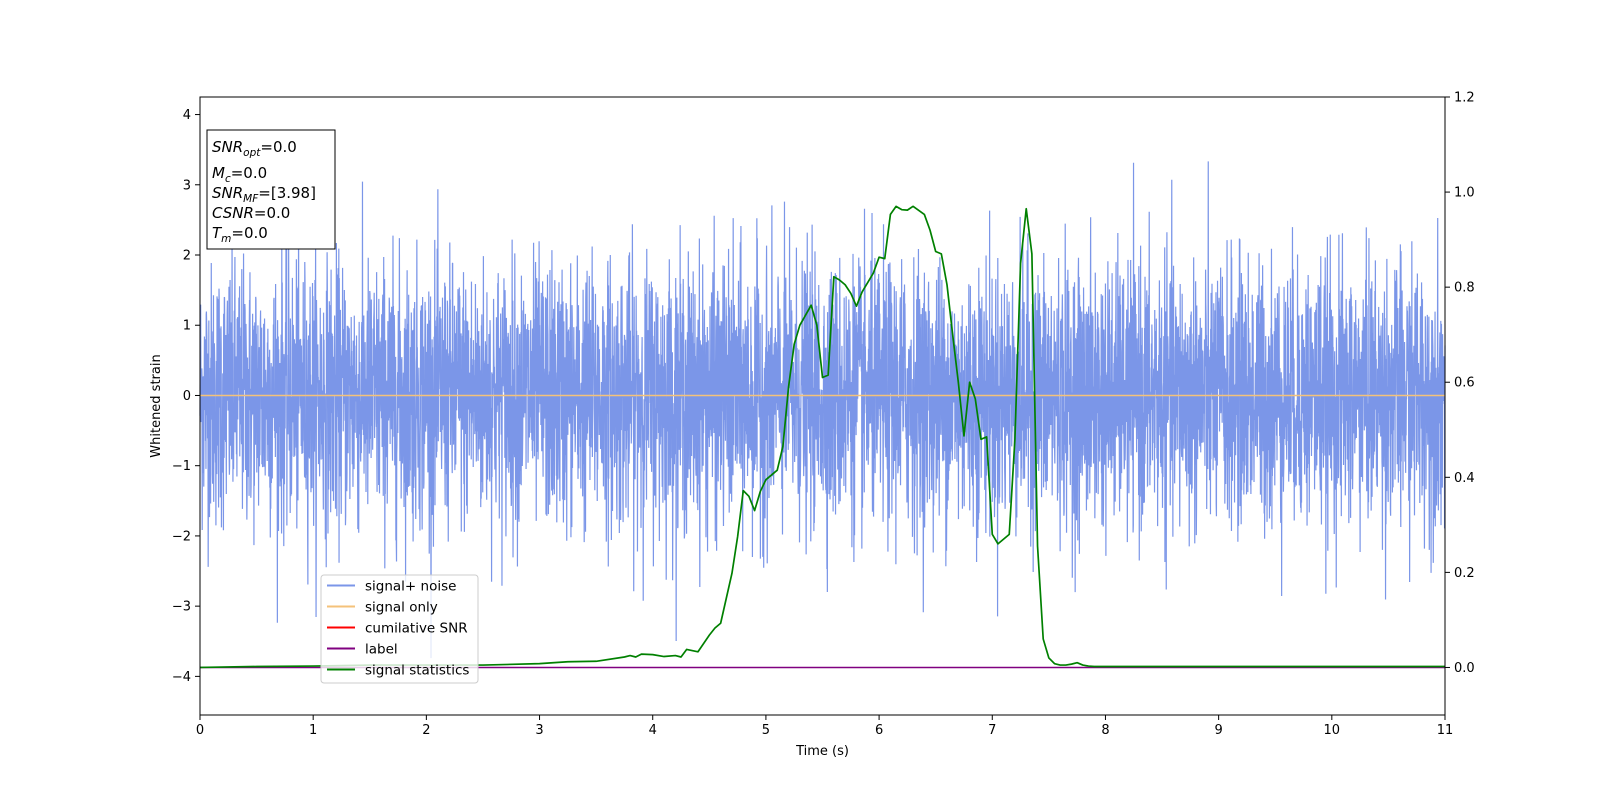 This screenshot has width=1600, height=800. What do you see at coordinates (313, 730) in the screenshot?
I see `x-tick-label: 1` at bounding box center [313, 730].